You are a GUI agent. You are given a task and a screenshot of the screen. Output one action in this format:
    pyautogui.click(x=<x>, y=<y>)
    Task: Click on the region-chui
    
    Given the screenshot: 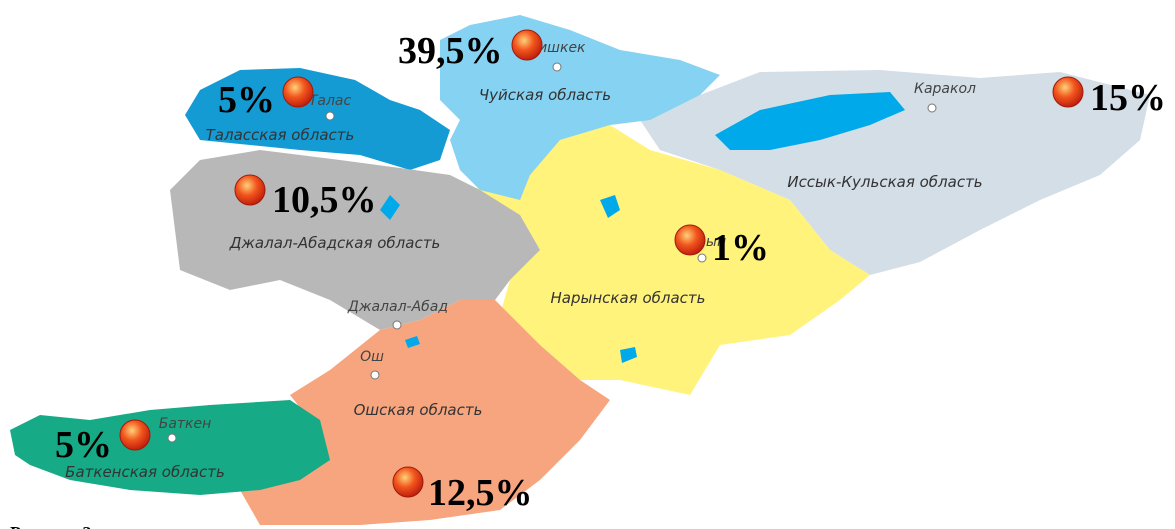 What is the action you would take?
    pyautogui.click(x=580, y=107)
    